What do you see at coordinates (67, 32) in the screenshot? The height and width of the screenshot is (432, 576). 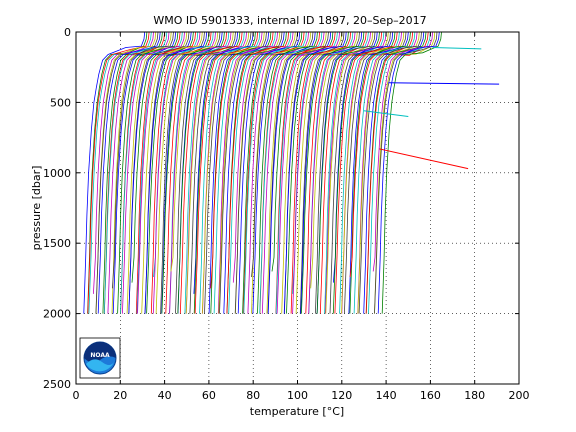 I see `y-tick-label-0: 0` at bounding box center [67, 32].